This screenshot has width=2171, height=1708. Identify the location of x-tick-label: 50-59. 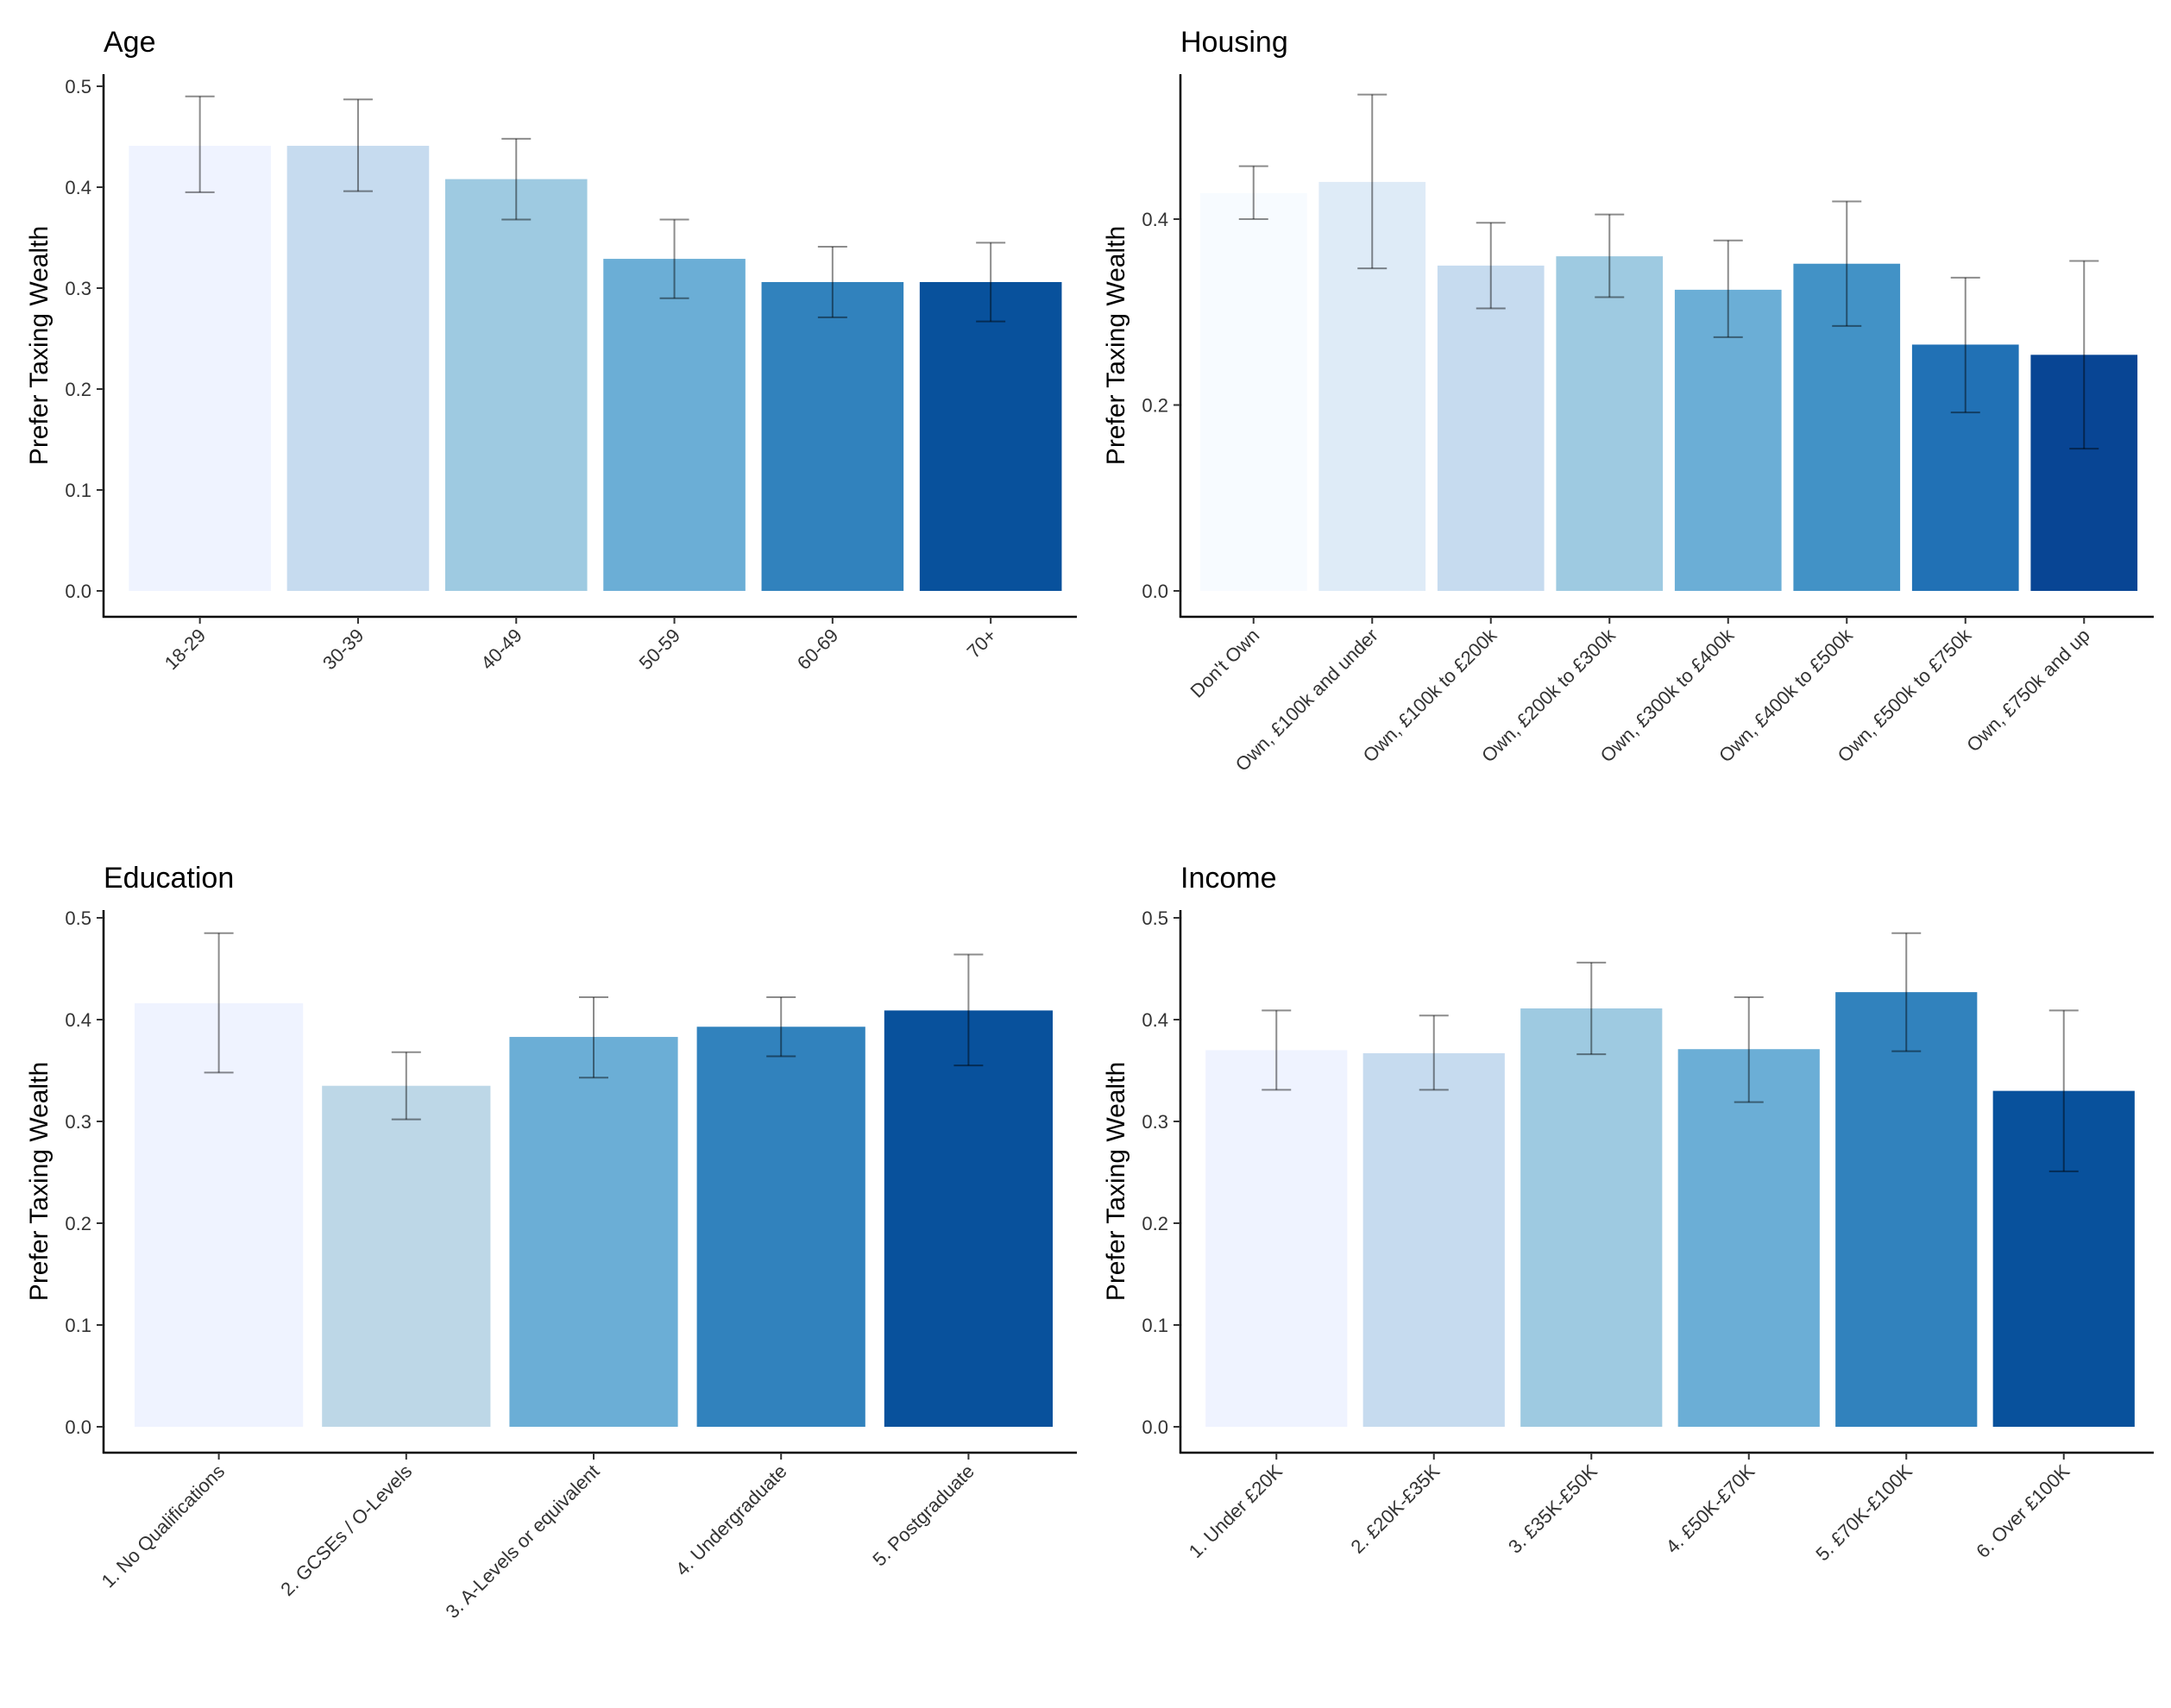
(659, 649).